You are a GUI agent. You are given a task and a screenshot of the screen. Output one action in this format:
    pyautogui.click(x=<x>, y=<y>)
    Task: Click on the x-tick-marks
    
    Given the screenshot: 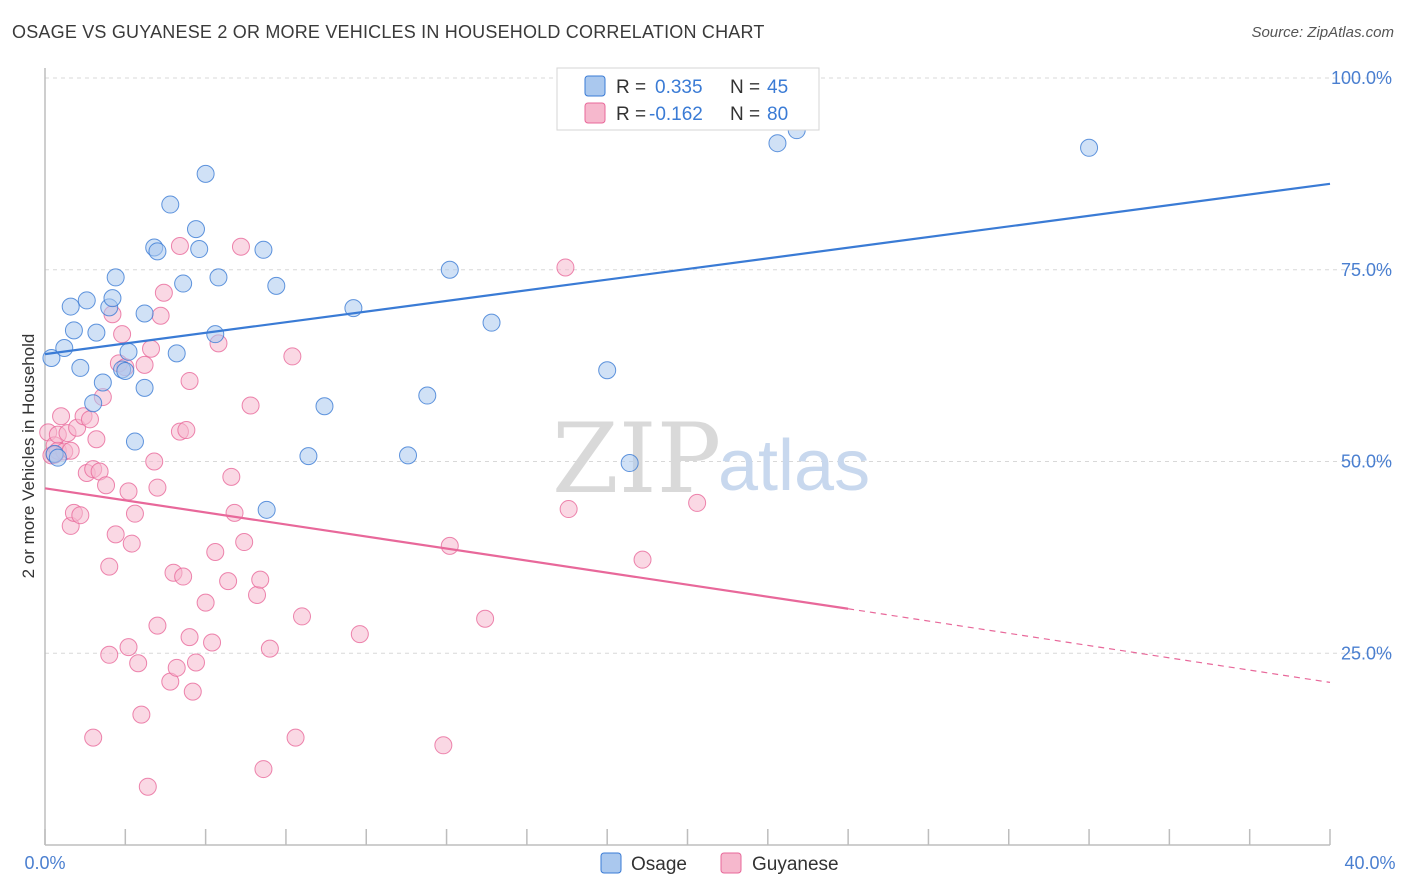 What is the action you would take?
    pyautogui.click(x=687, y=837)
    